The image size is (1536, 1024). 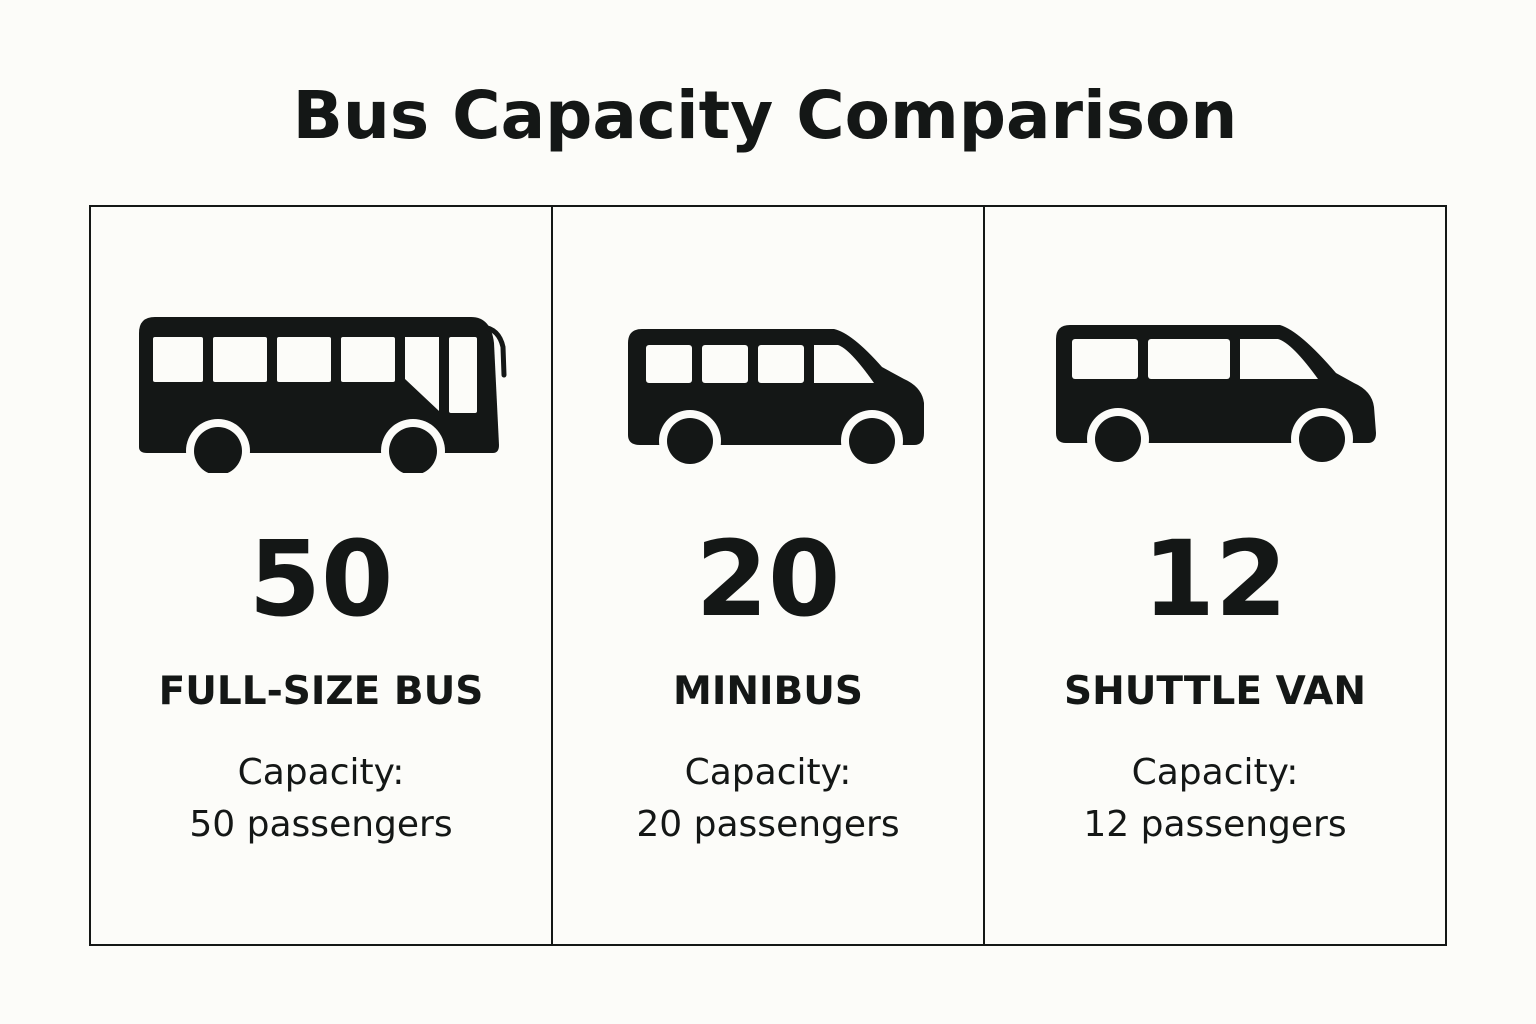 What do you see at coordinates (768, 388) in the screenshot?
I see `minibus-icon` at bounding box center [768, 388].